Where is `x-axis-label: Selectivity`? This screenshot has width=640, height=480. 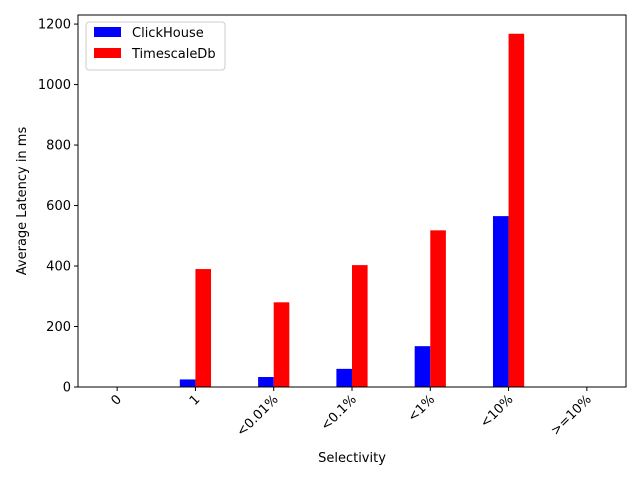
x-axis-label: Selectivity is located at coordinates (352, 458).